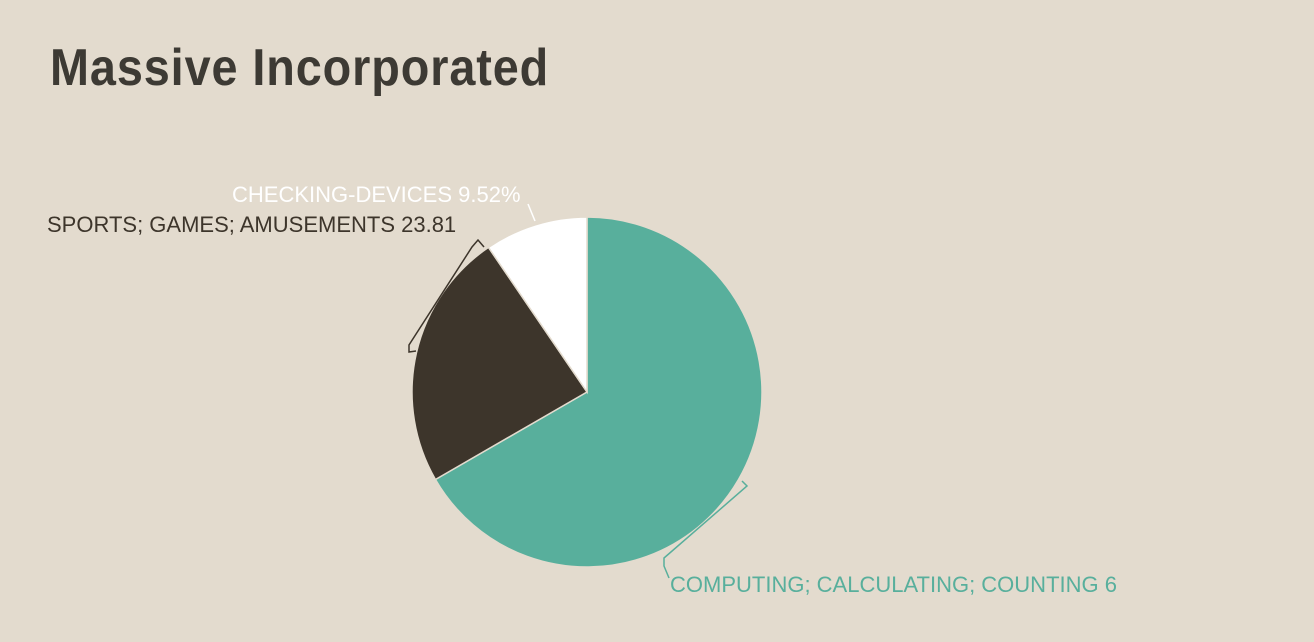 This screenshot has width=1314, height=642. I want to click on pie-slice-computing-calculating-counting, so click(598, 392).